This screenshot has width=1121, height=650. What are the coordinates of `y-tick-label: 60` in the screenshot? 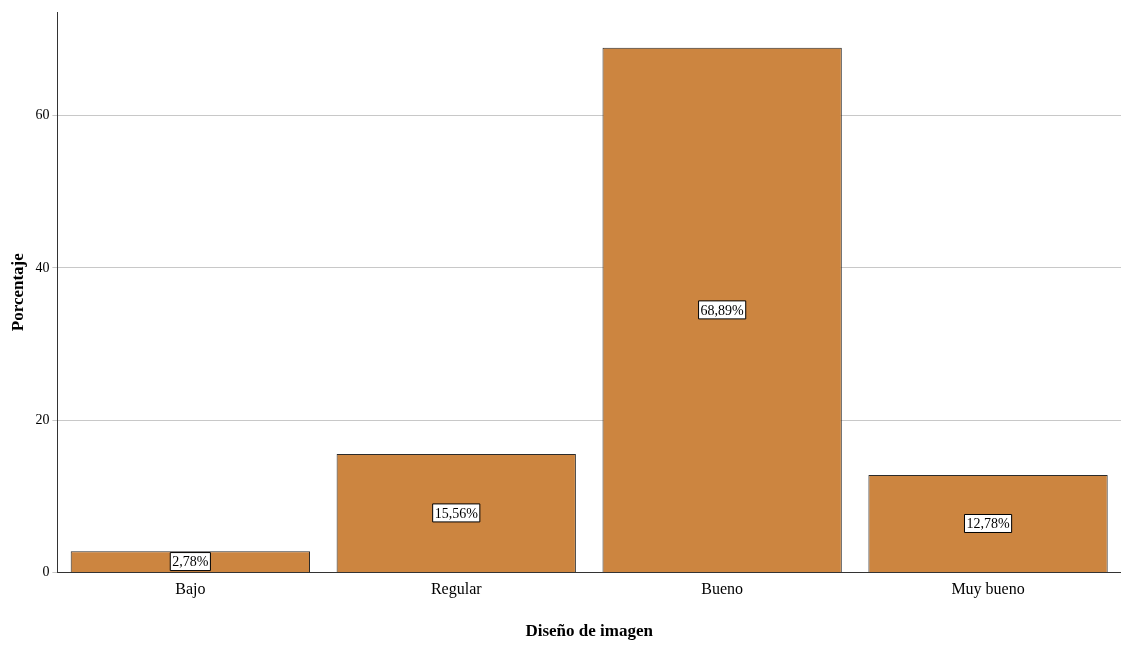 It's located at (42, 115).